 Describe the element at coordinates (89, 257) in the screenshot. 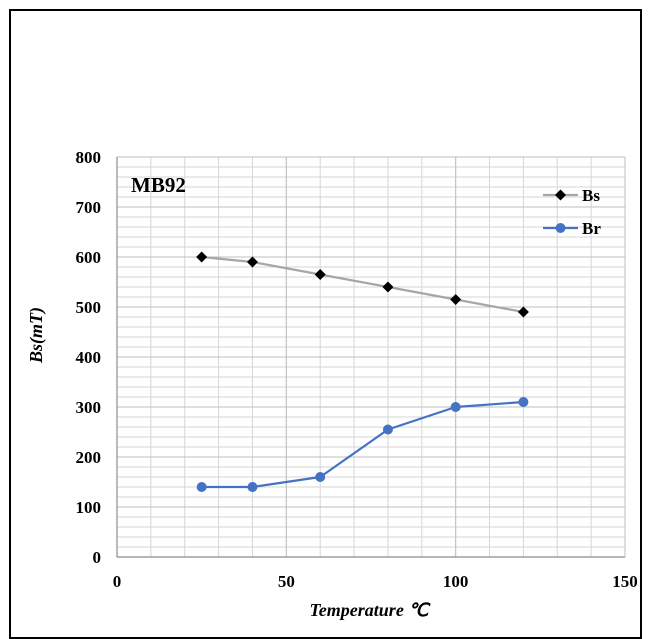

I see `y-tick-label: 600` at that location.